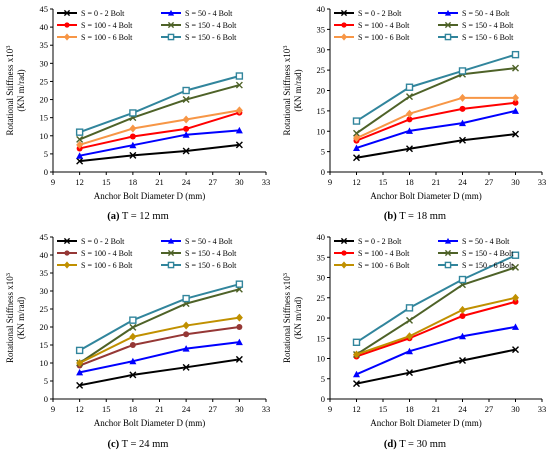 This screenshot has width=550, height=455. Describe the element at coordinates (107, 265) in the screenshot. I see `legend-label: S = 100 - 6 Bolt` at that location.